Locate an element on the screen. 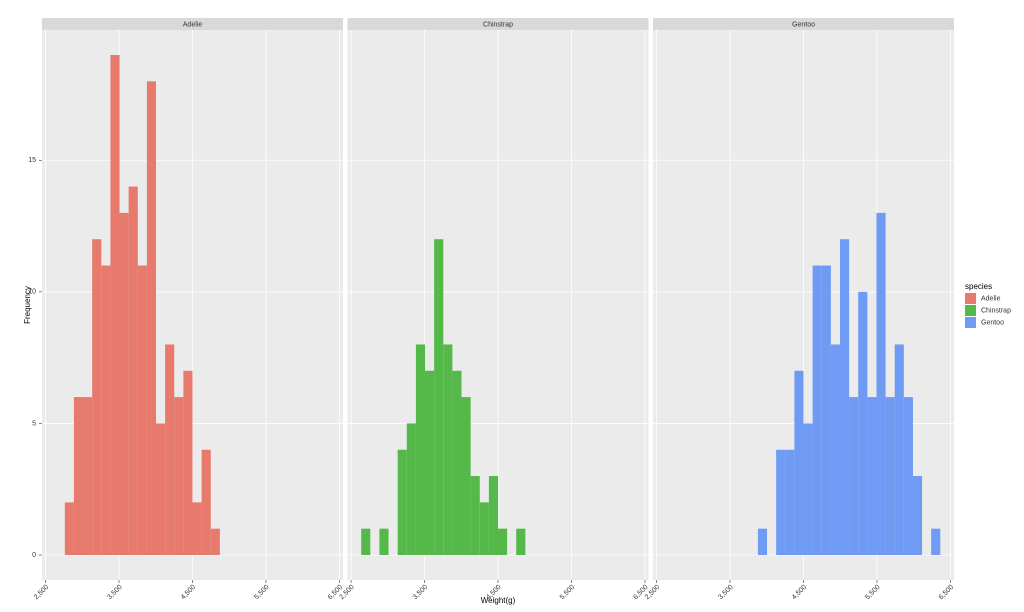 This screenshot has height=612, width=1024. y-tick-label: 5 is located at coordinates (34, 423).